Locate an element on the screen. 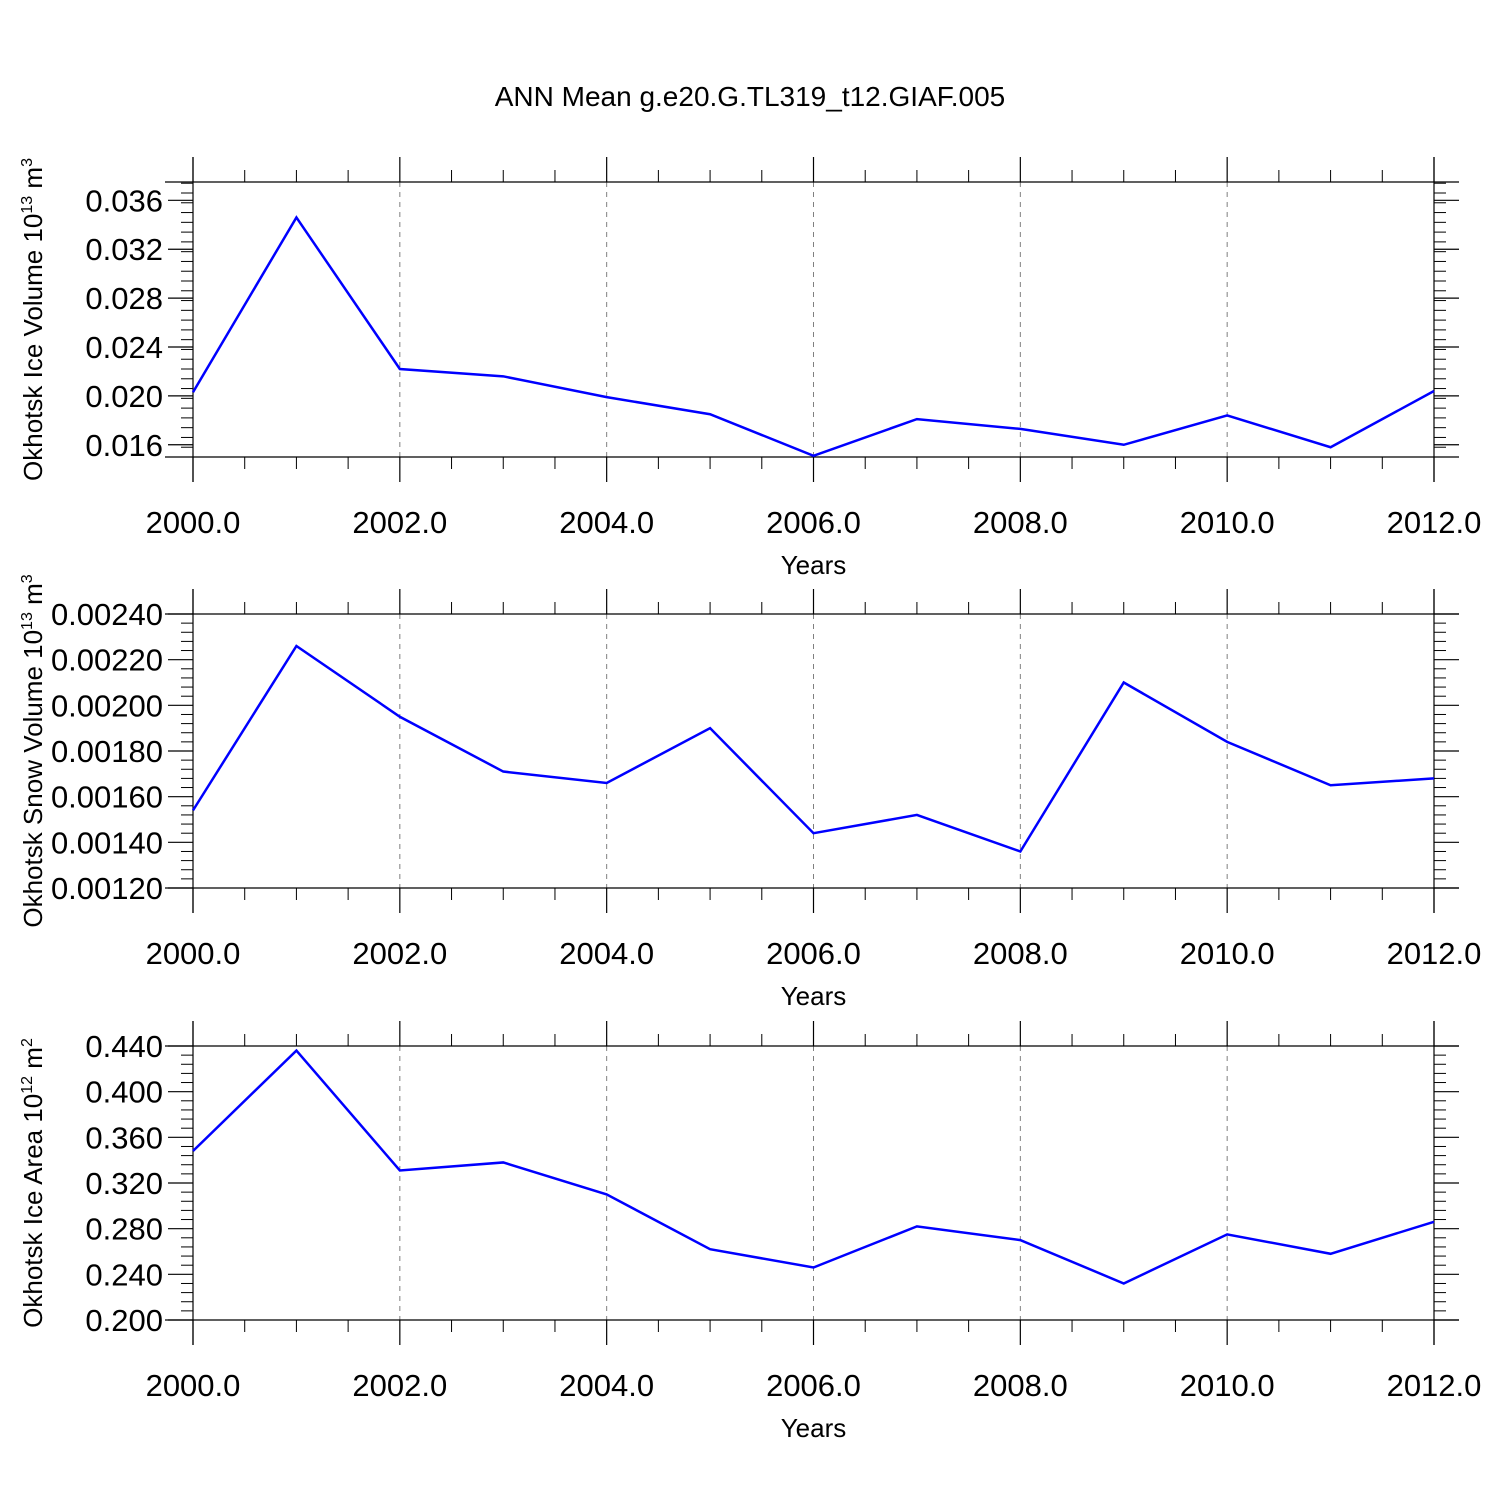 The image size is (1500, 1500). y-tick-label: 0.200 is located at coordinates (124, 1320).